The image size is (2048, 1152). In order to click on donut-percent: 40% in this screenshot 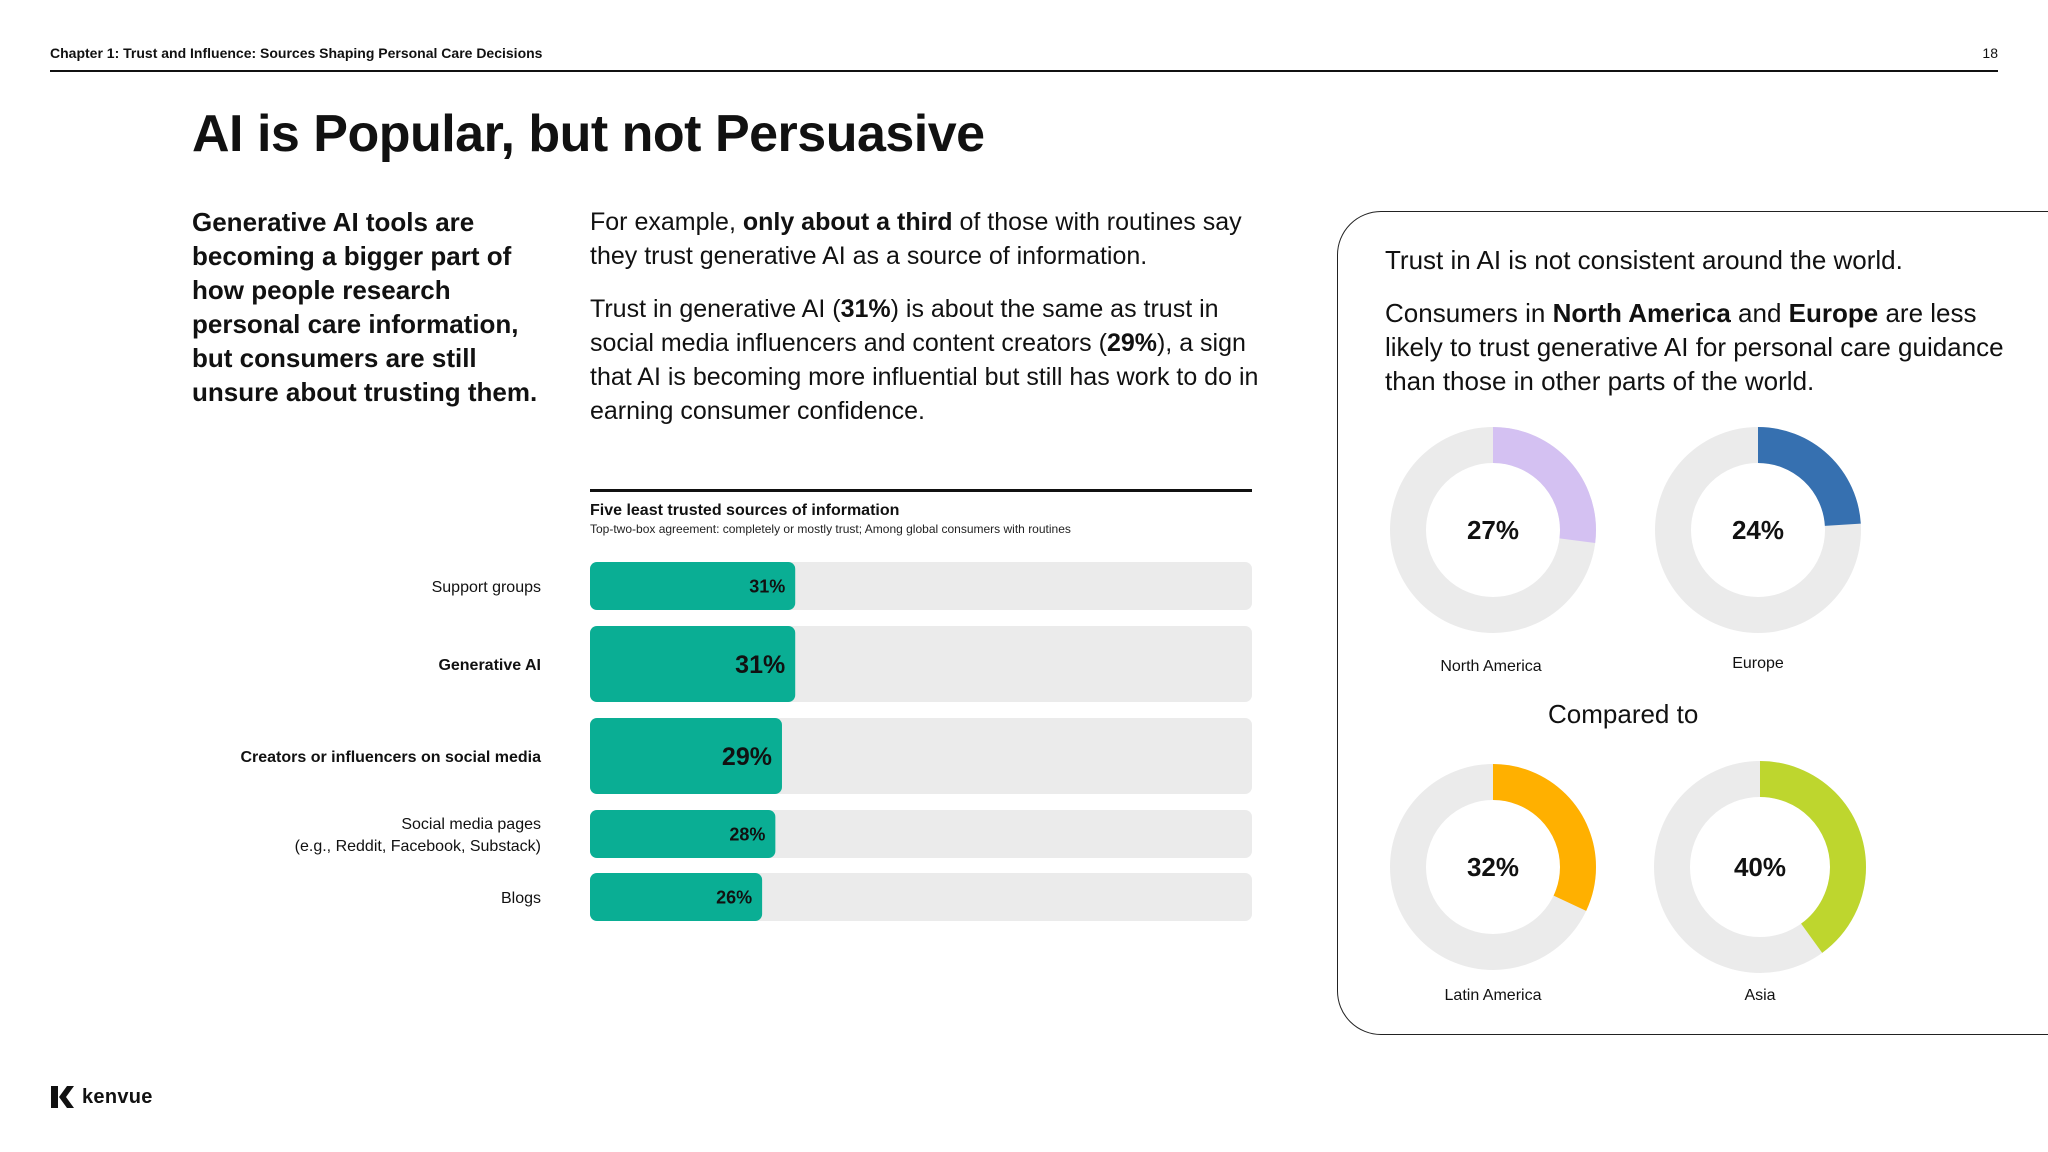, I will do `click(1760, 867)`.